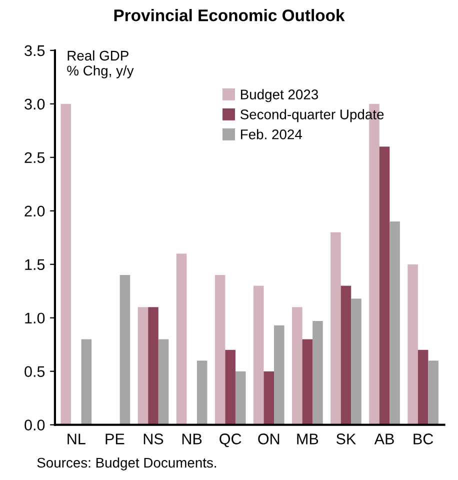 The image size is (458, 480). Describe the element at coordinates (35, 318) in the screenshot. I see `y-tick-label: 1.0` at that location.